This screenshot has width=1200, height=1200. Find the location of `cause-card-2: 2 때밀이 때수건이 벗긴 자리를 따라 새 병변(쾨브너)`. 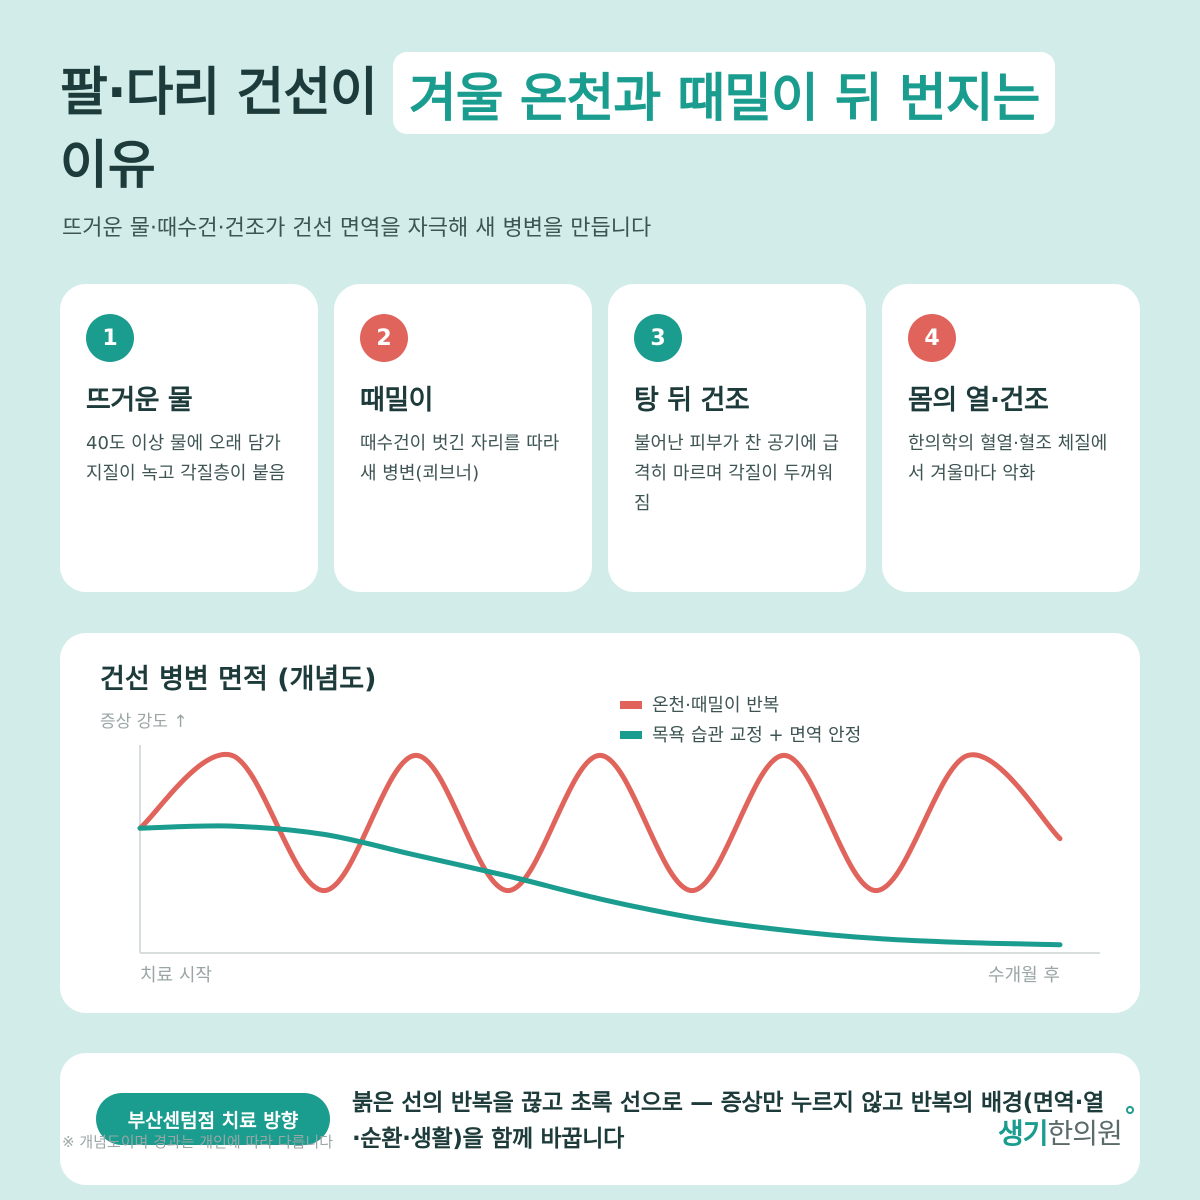

cause-card-2: 2 때밀이 때수건이 벗긴 자리를 따라 새 병변(쾨브너) is located at coordinates (463, 438).